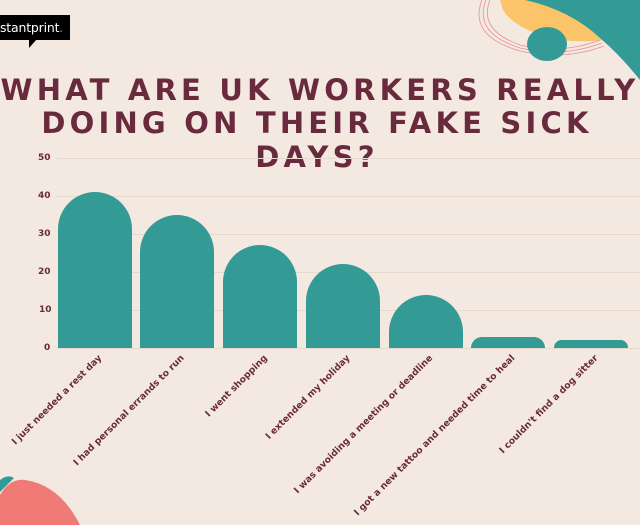 This screenshot has width=640, height=525. Describe the element at coordinates (320, 90) in the screenshot. I see `chart-title-line-1: WHAT ARE UK WORKERS REALLY` at that location.